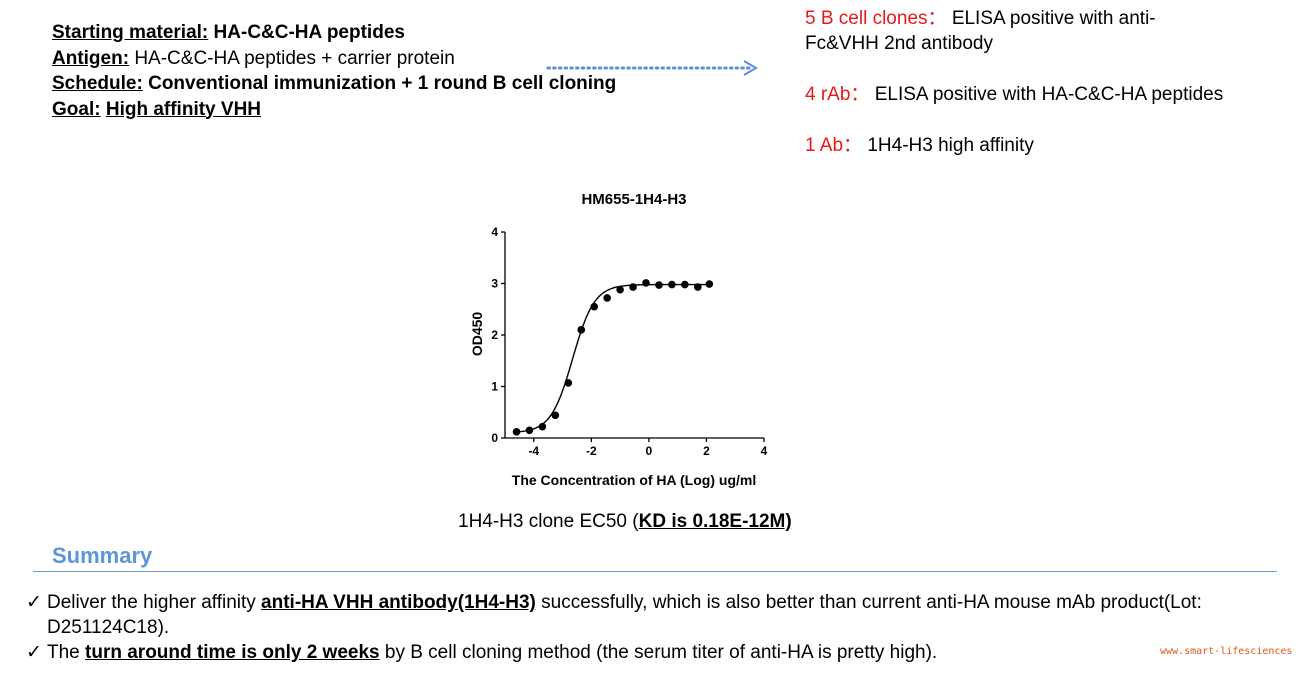  I want to click on goal-value: High affinity VHH, so click(183, 109).